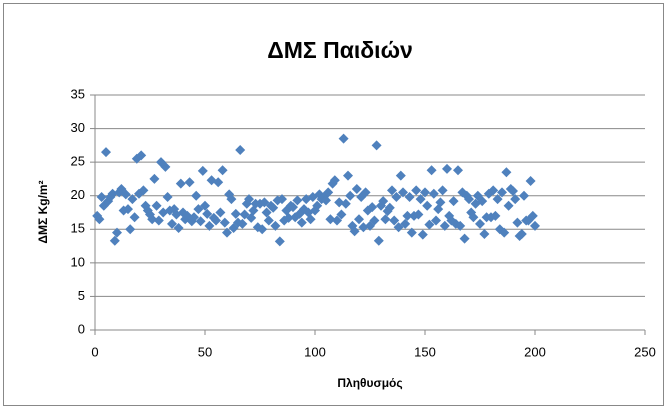  Describe the element at coordinates (78, 161) in the screenshot. I see `y-tick-label: 25` at that location.